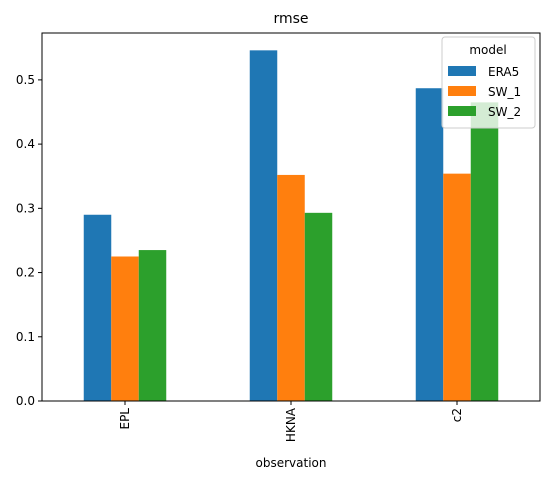 The height and width of the screenshot is (480, 547). Describe the element at coordinates (25, 80) in the screenshot. I see `y-tick-label: 0.5` at that location.